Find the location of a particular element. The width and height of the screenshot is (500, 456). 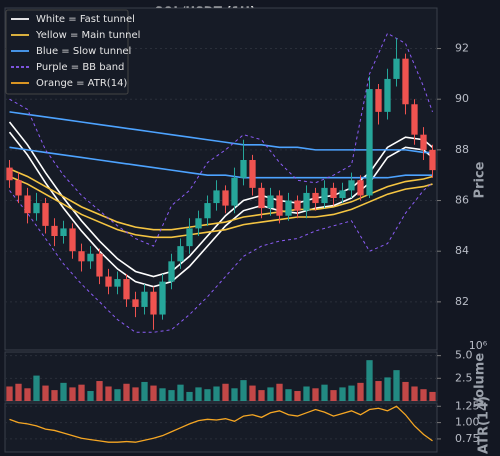

axis-label: Price is located at coordinates (480, 179).